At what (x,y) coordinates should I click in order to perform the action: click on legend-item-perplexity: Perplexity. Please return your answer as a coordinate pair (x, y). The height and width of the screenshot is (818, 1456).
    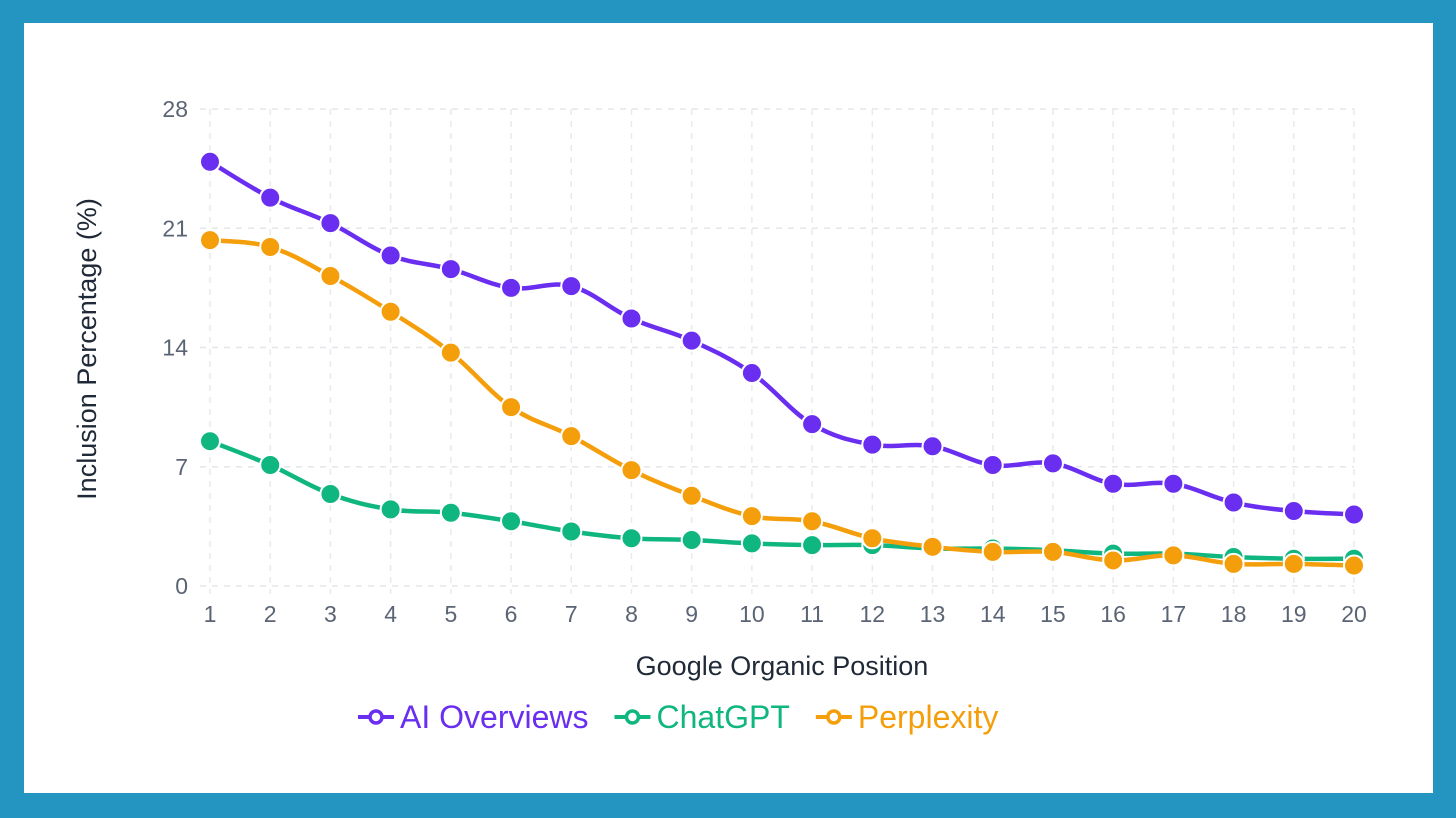
    Looking at the image, I should click on (907, 717).